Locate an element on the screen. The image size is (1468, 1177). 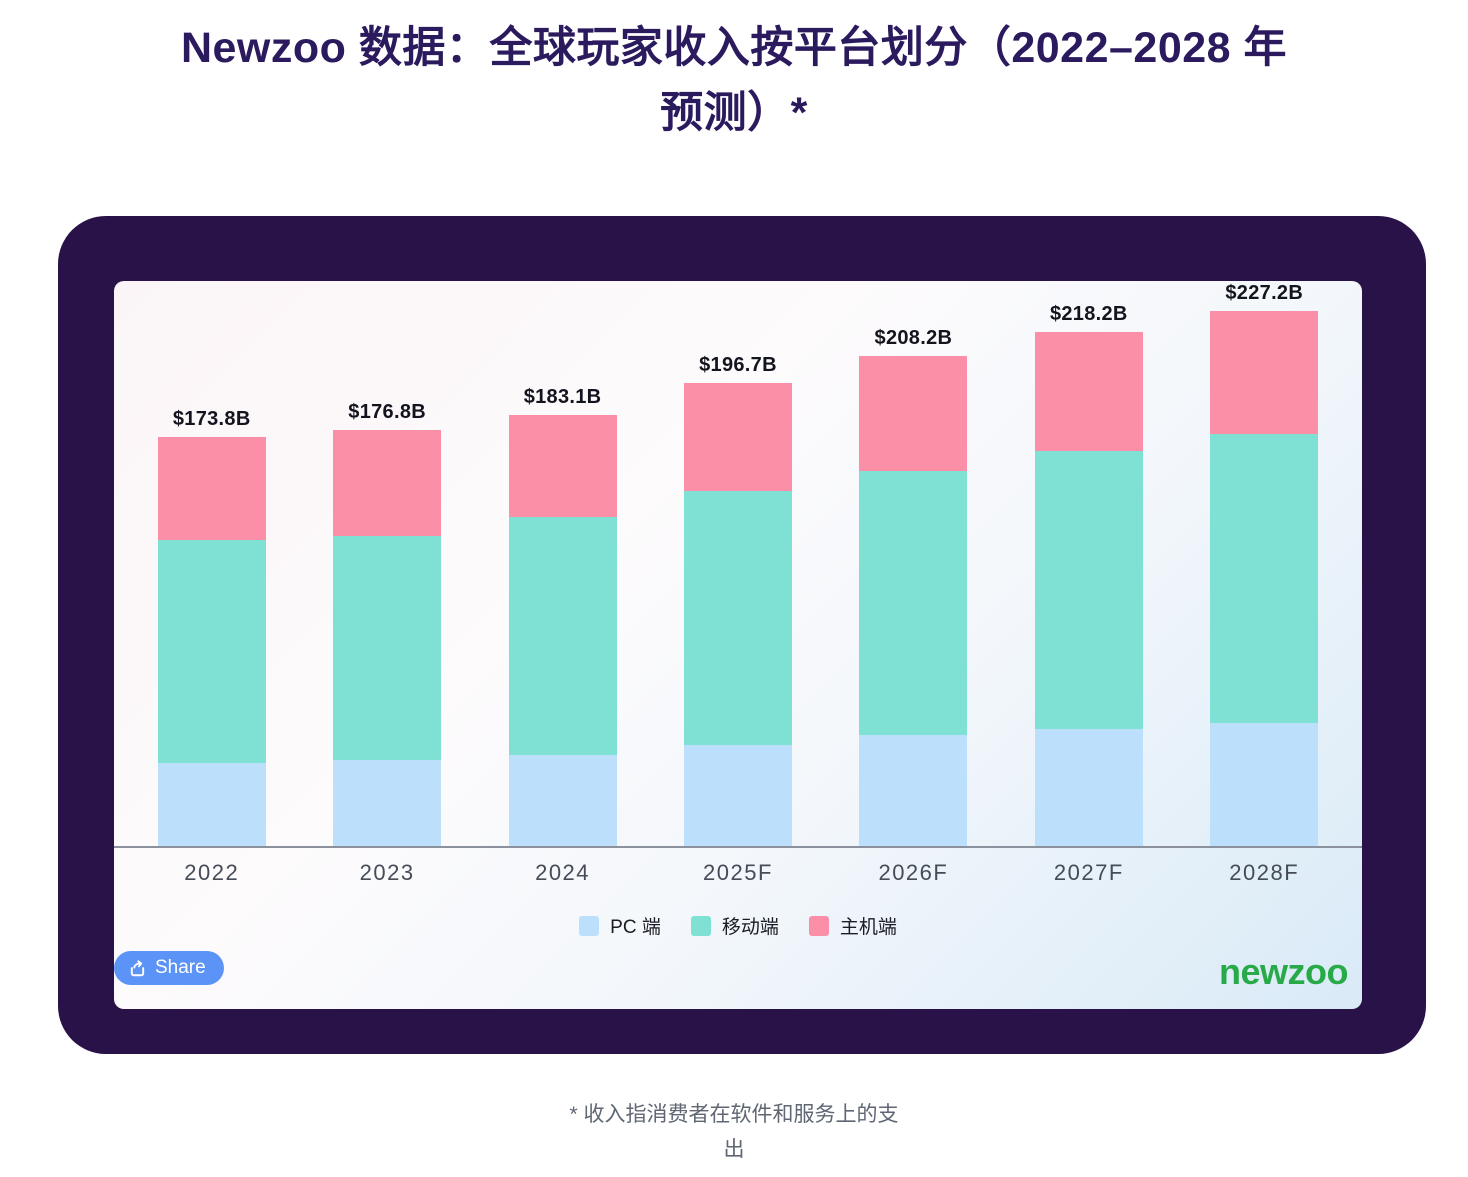
share-button: Share is located at coordinates (169, 968).